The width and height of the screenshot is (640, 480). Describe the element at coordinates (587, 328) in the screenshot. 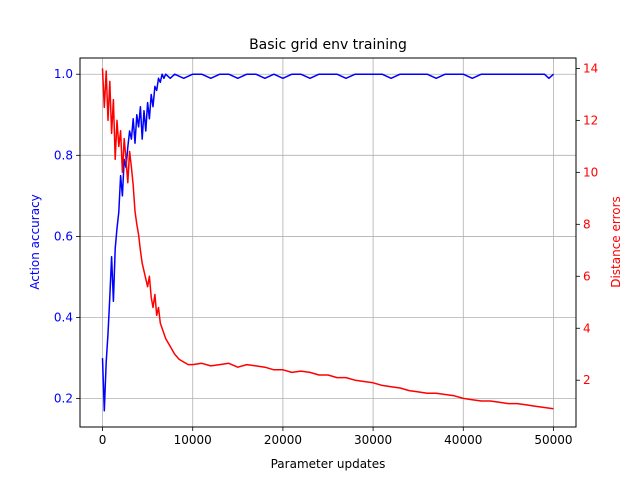

I see `y-right-tick-label: 4` at that location.